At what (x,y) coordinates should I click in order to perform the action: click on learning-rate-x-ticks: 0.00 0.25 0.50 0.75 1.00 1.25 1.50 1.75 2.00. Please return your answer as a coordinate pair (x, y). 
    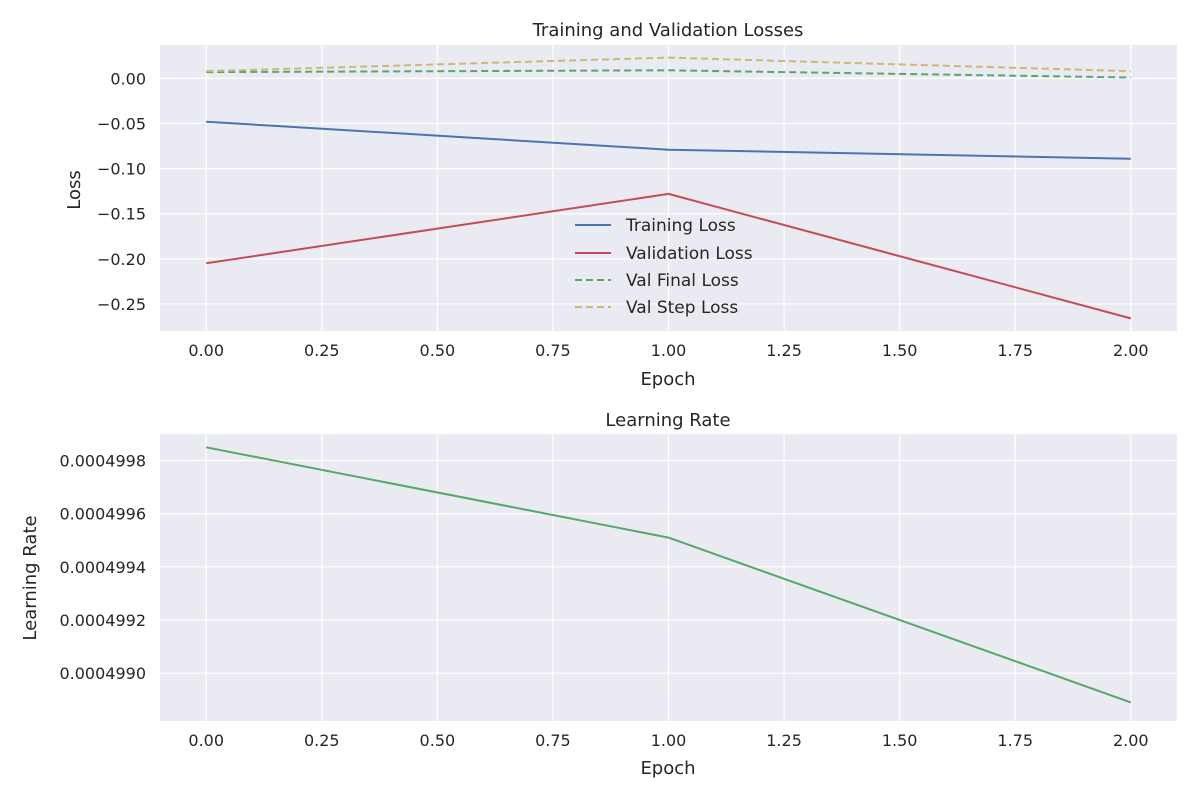
    Looking at the image, I should click on (668, 740).